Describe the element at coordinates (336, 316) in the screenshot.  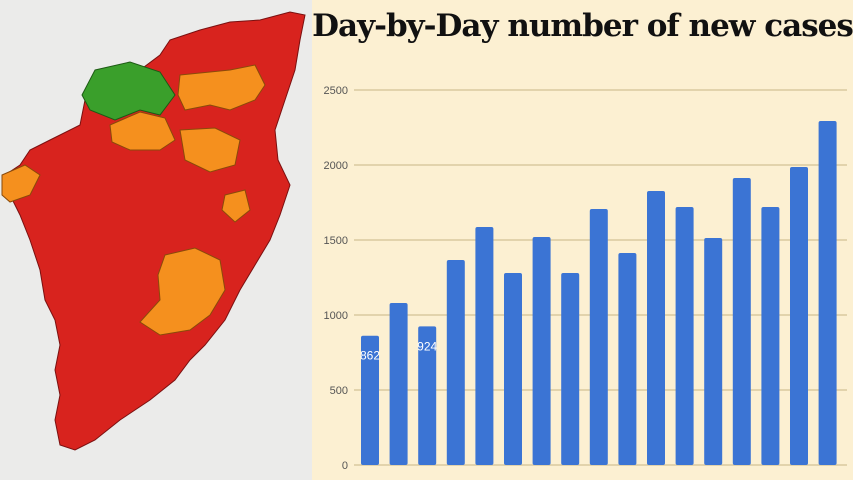
I see `y-tick-label: 1000` at that location.